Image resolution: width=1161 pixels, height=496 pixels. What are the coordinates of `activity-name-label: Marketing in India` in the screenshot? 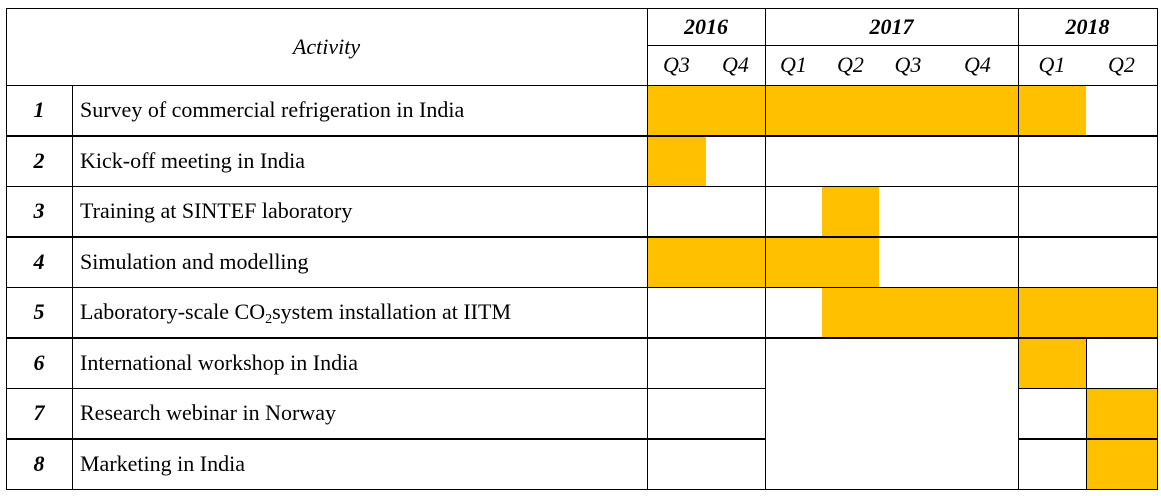 It's located at (162, 463).